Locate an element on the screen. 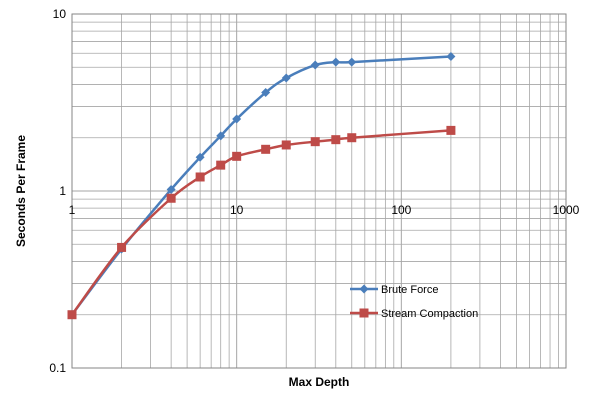  x-axis-title: Max Depth is located at coordinates (319, 382).